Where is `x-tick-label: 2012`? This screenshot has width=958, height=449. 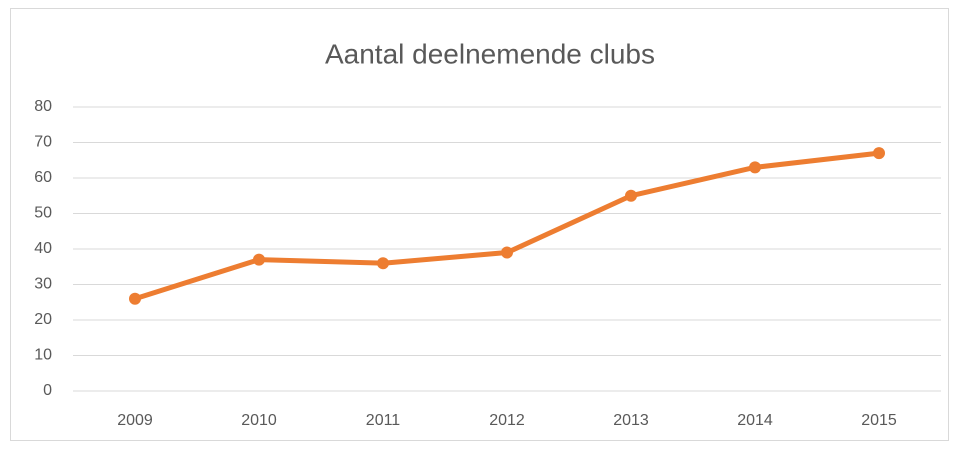 x-tick-label: 2012 is located at coordinates (507, 420).